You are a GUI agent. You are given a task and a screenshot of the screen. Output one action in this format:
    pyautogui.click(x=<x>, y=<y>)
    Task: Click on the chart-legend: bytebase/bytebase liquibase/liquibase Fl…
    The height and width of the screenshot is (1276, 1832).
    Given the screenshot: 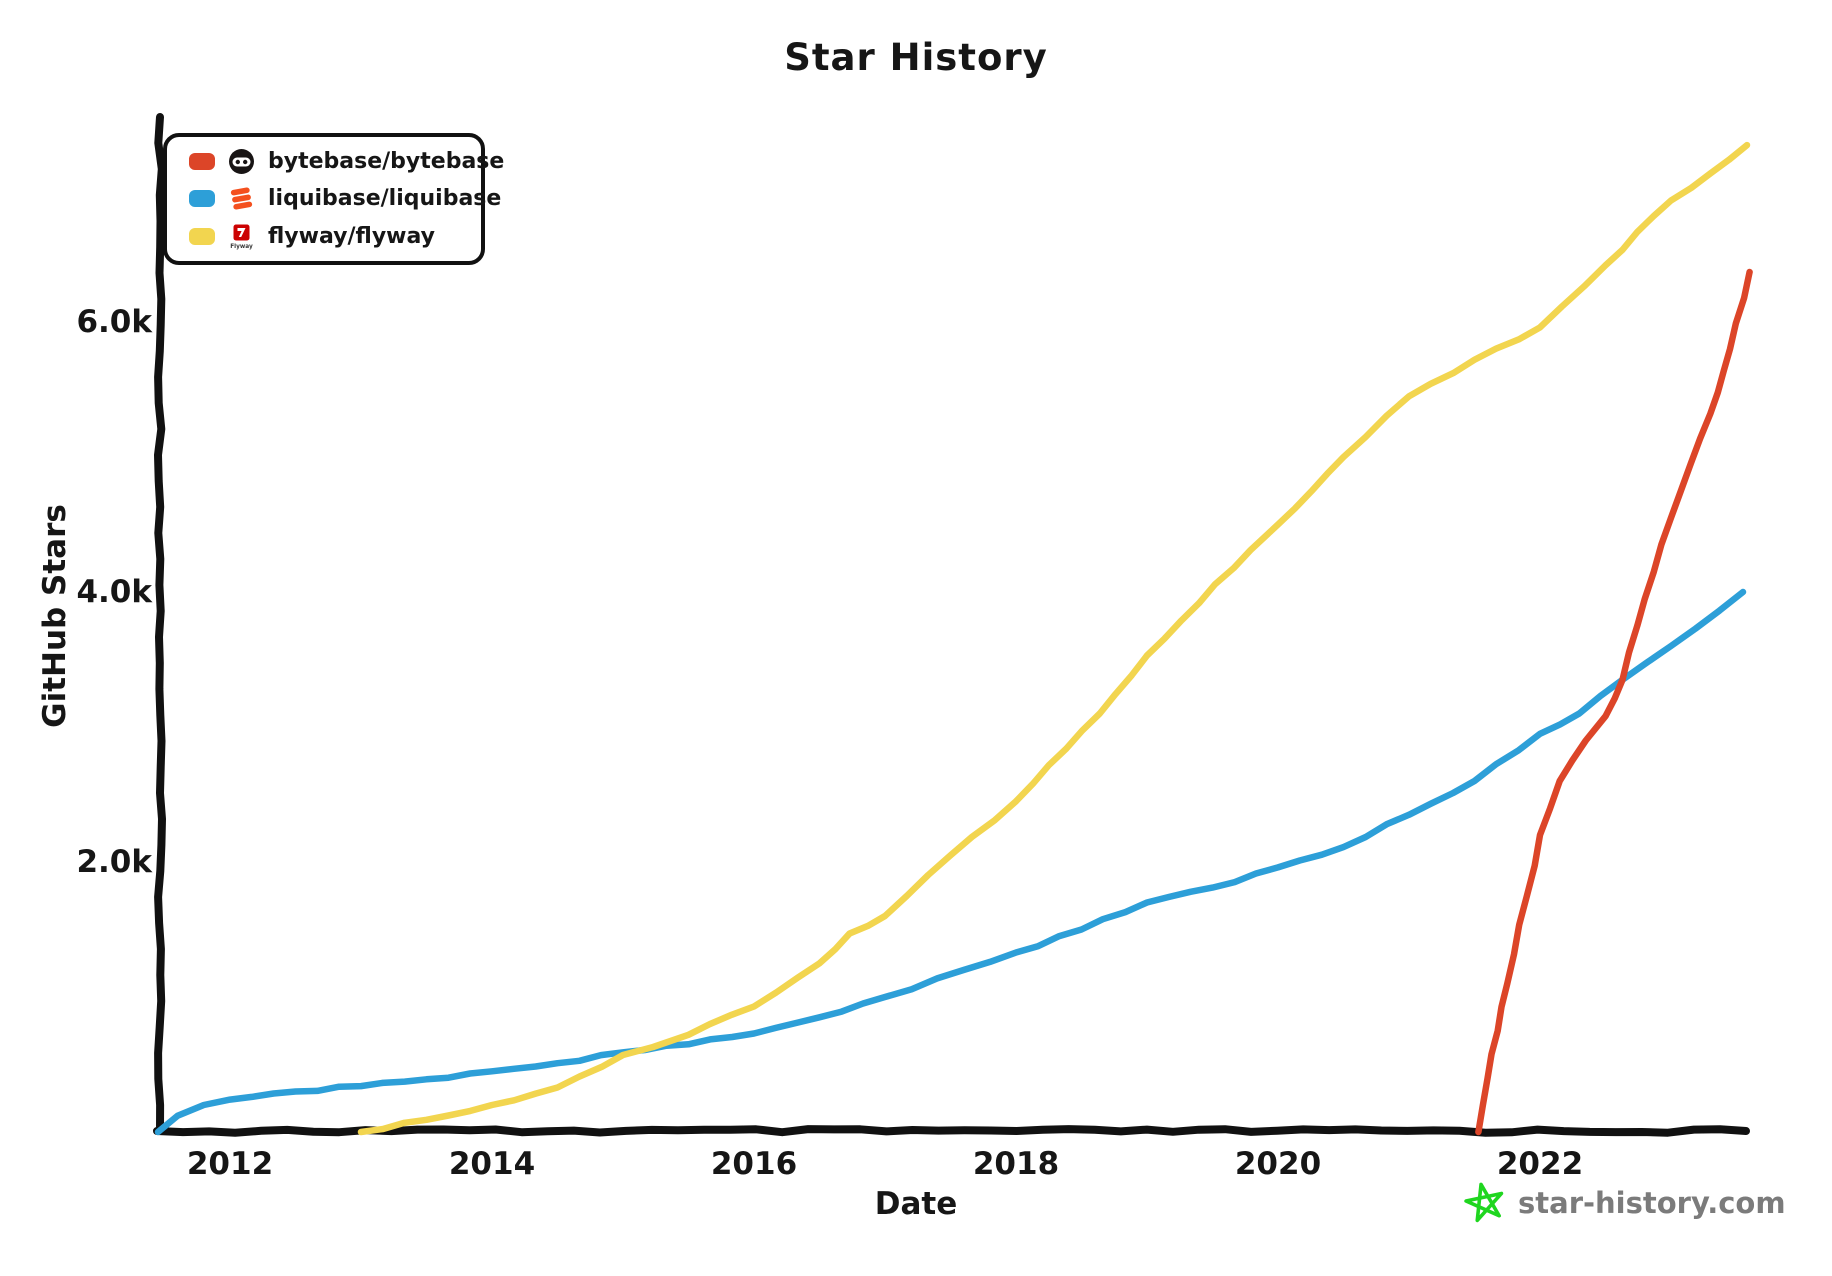 What is the action you would take?
    pyautogui.click(x=333, y=199)
    